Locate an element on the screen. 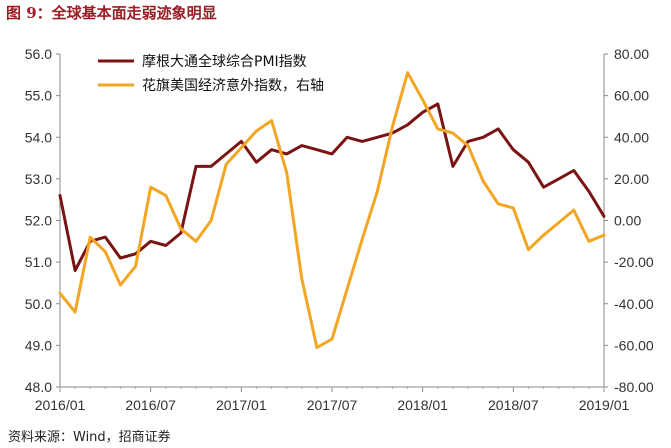  left-tick-label: 51.0 is located at coordinates (38, 262).